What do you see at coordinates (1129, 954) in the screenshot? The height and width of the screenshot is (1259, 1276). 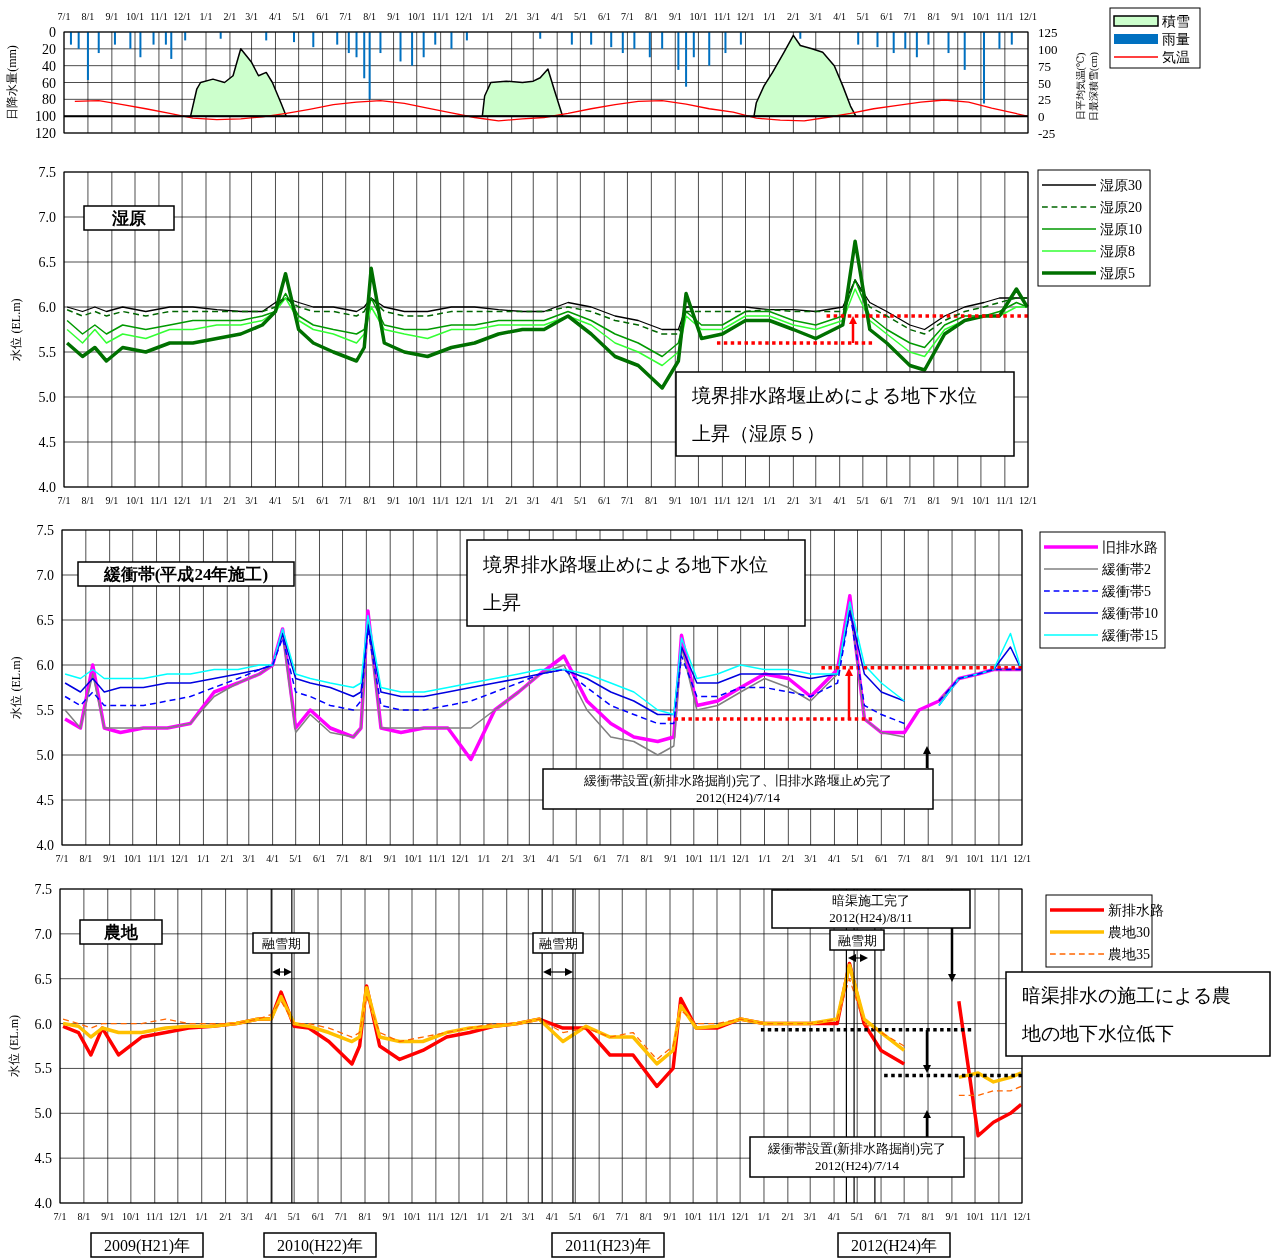 I see `legend-label: 農地35` at bounding box center [1129, 954].